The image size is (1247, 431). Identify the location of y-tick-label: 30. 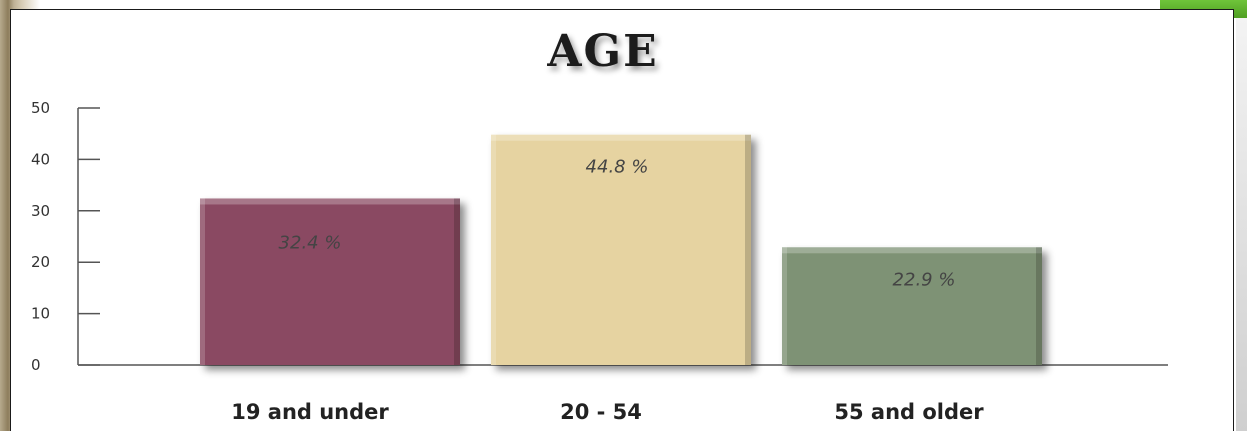
(40, 211).